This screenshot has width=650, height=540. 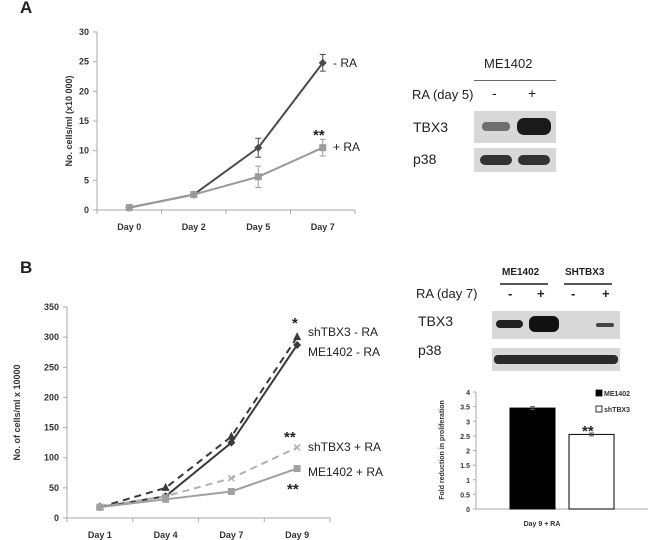 What do you see at coordinates (617, 394) in the screenshot?
I see `legend-label: ME1402` at bounding box center [617, 394].